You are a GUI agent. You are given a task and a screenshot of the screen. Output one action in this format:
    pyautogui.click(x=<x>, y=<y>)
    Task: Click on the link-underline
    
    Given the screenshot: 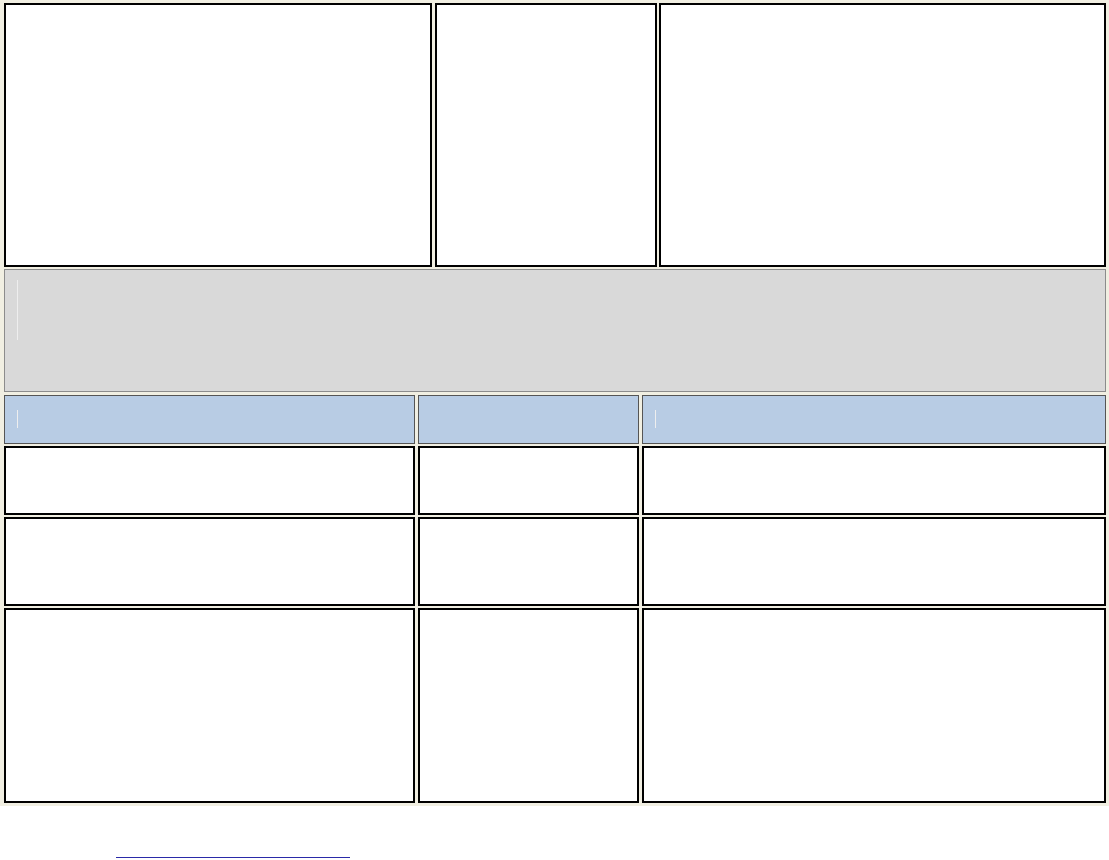 What is the action you would take?
    pyautogui.click(x=233, y=857)
    